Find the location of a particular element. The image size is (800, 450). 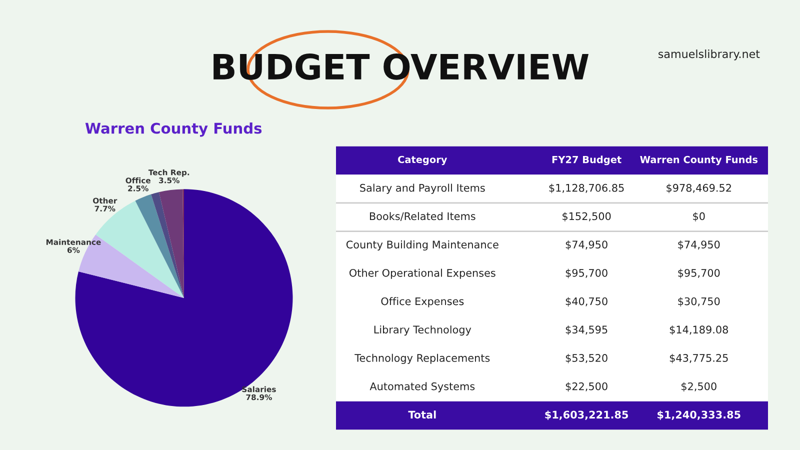

text: Other Operational Expenses is located at coordinates (423, 273).